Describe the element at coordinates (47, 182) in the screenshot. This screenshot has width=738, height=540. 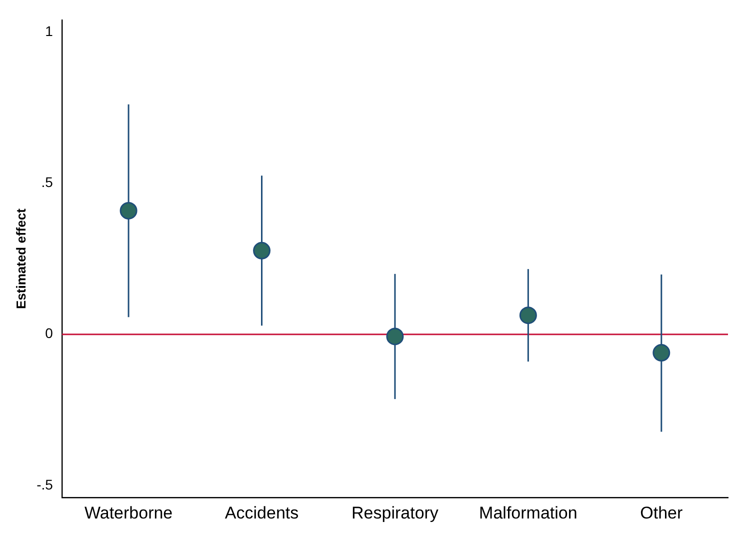
I see `y-tick-label: .5` at that location.